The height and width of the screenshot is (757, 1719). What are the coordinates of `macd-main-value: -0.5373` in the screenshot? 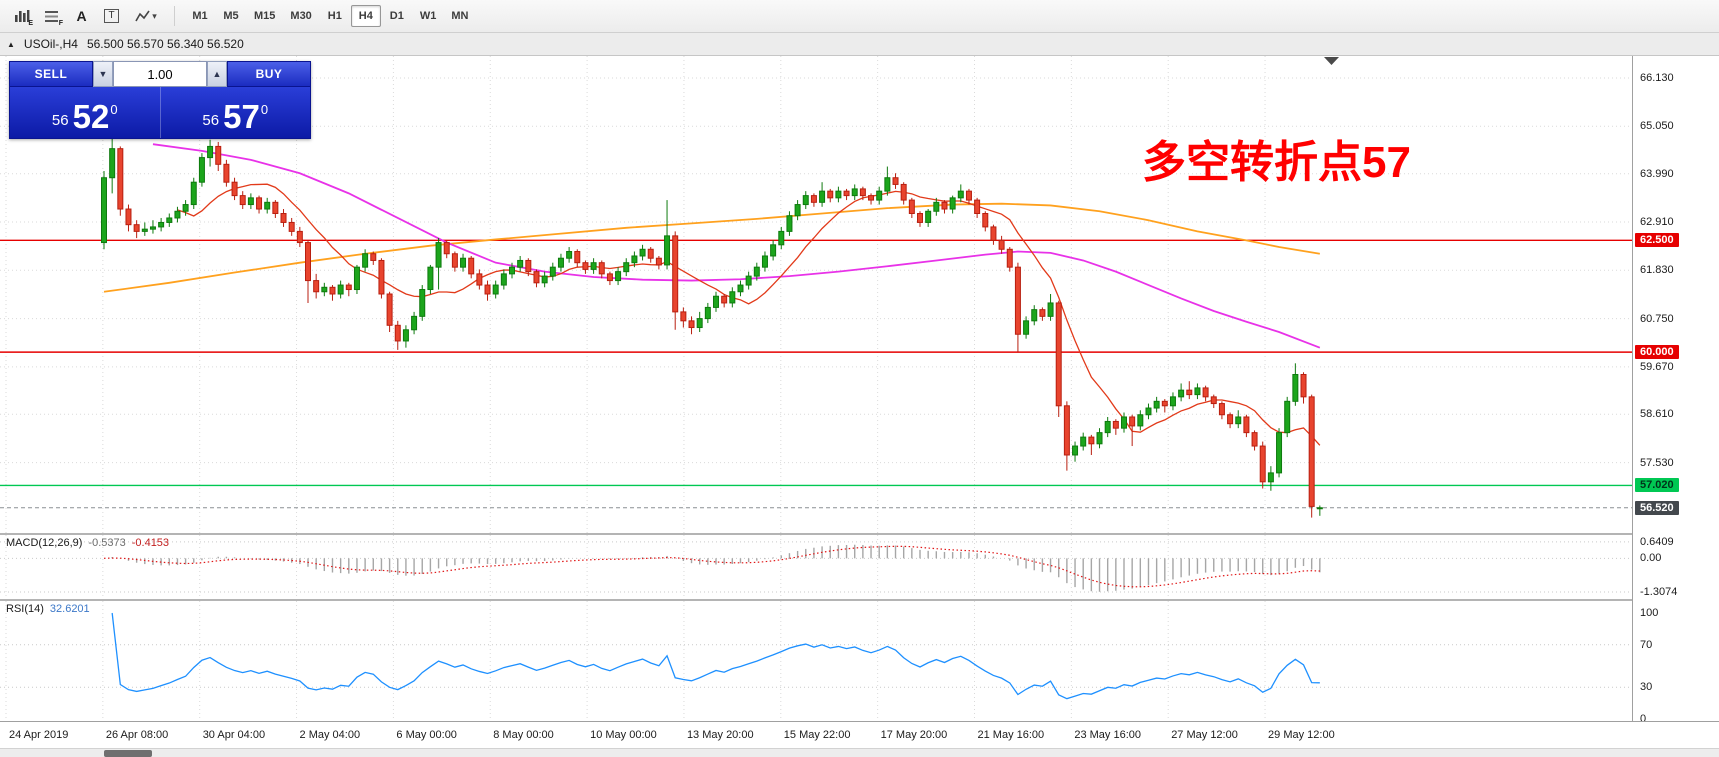 It's located at (107, 543).